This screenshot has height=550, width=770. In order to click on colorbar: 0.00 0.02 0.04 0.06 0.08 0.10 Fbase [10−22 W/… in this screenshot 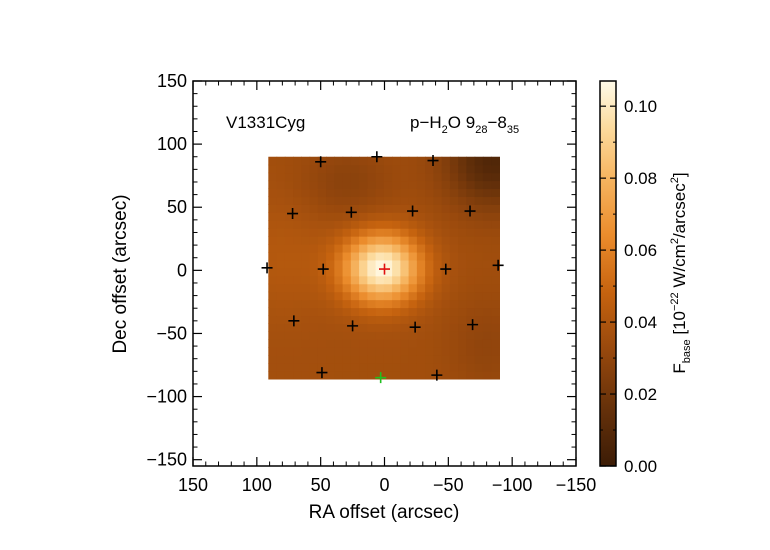, I will do `click(646, 278)`.